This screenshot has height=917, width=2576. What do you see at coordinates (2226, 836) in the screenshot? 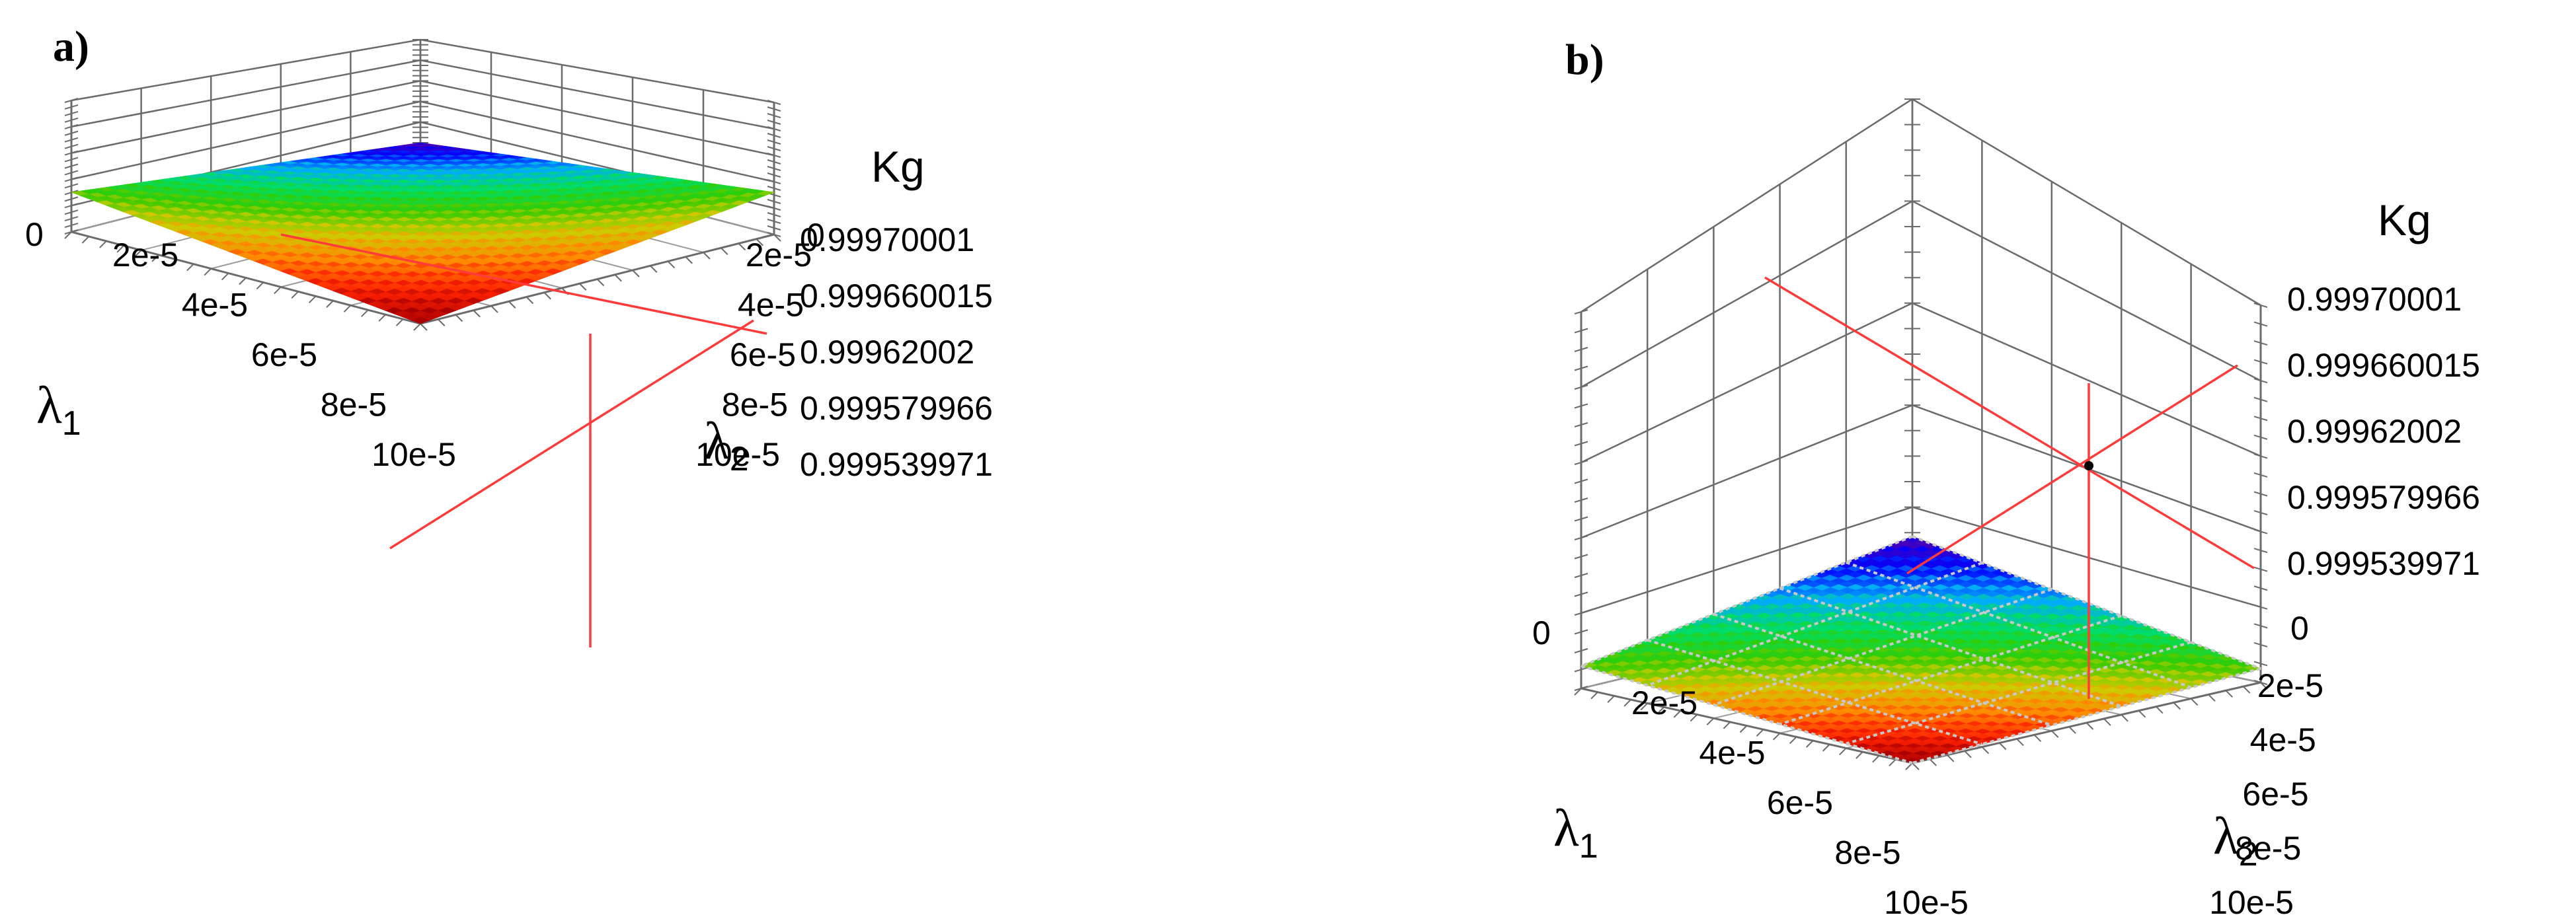
I see `y-axis-title-symbol: λ` at bounding box center [2226, 836].